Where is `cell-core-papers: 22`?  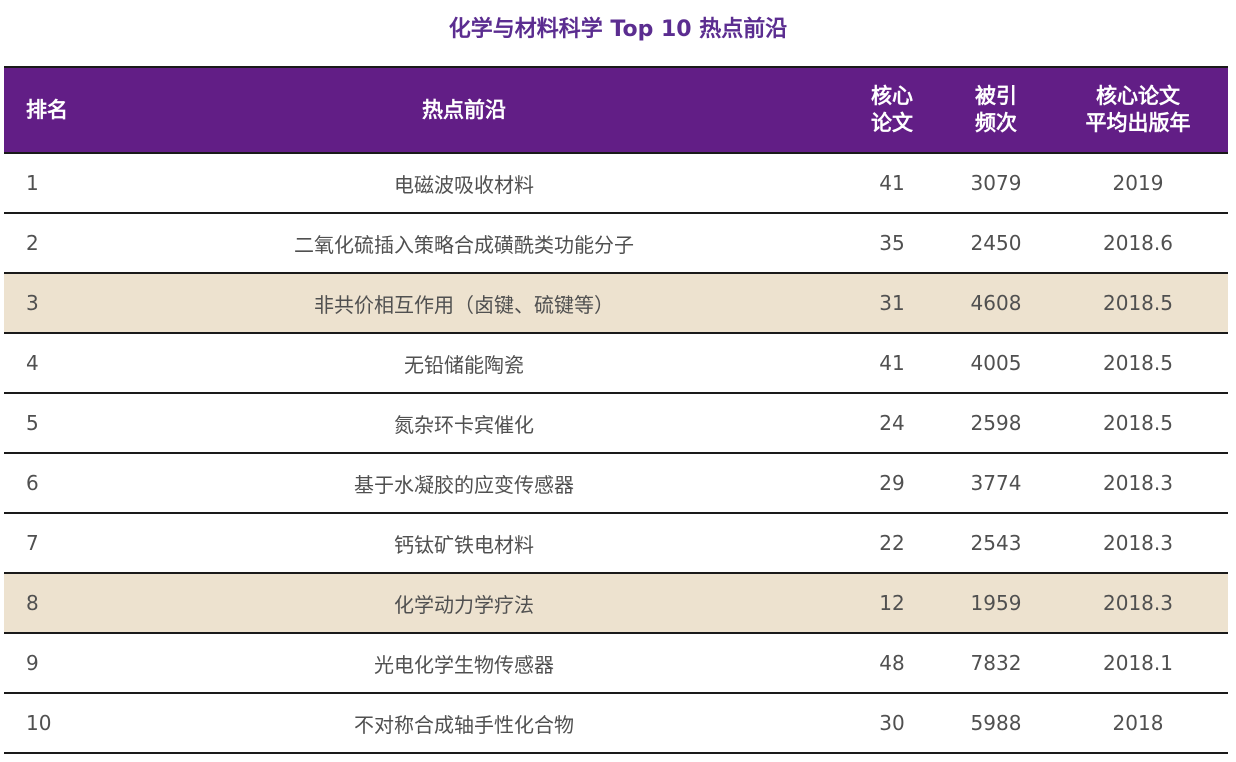 cell-core-papers: 22 is located at coordinates (892, 543).